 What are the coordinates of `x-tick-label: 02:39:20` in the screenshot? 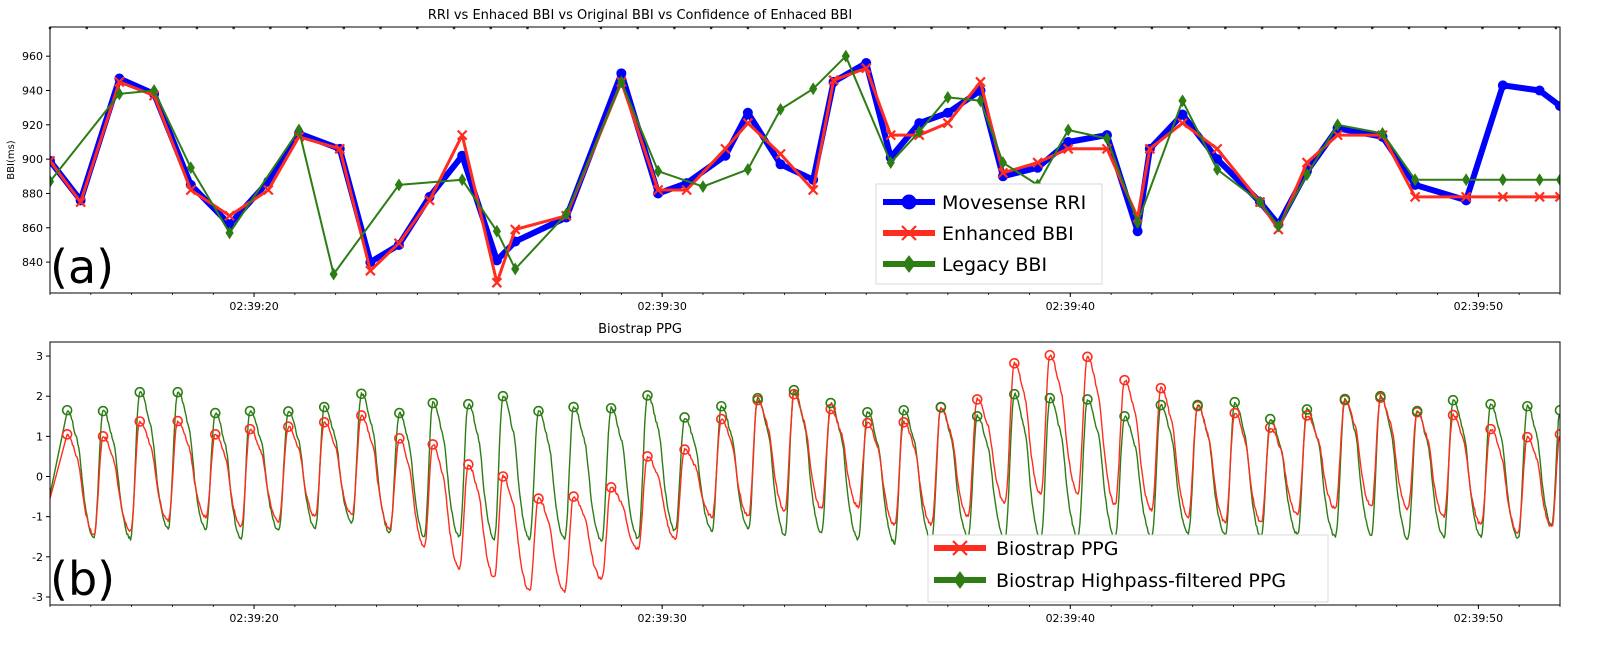 It's located at (253, 306).